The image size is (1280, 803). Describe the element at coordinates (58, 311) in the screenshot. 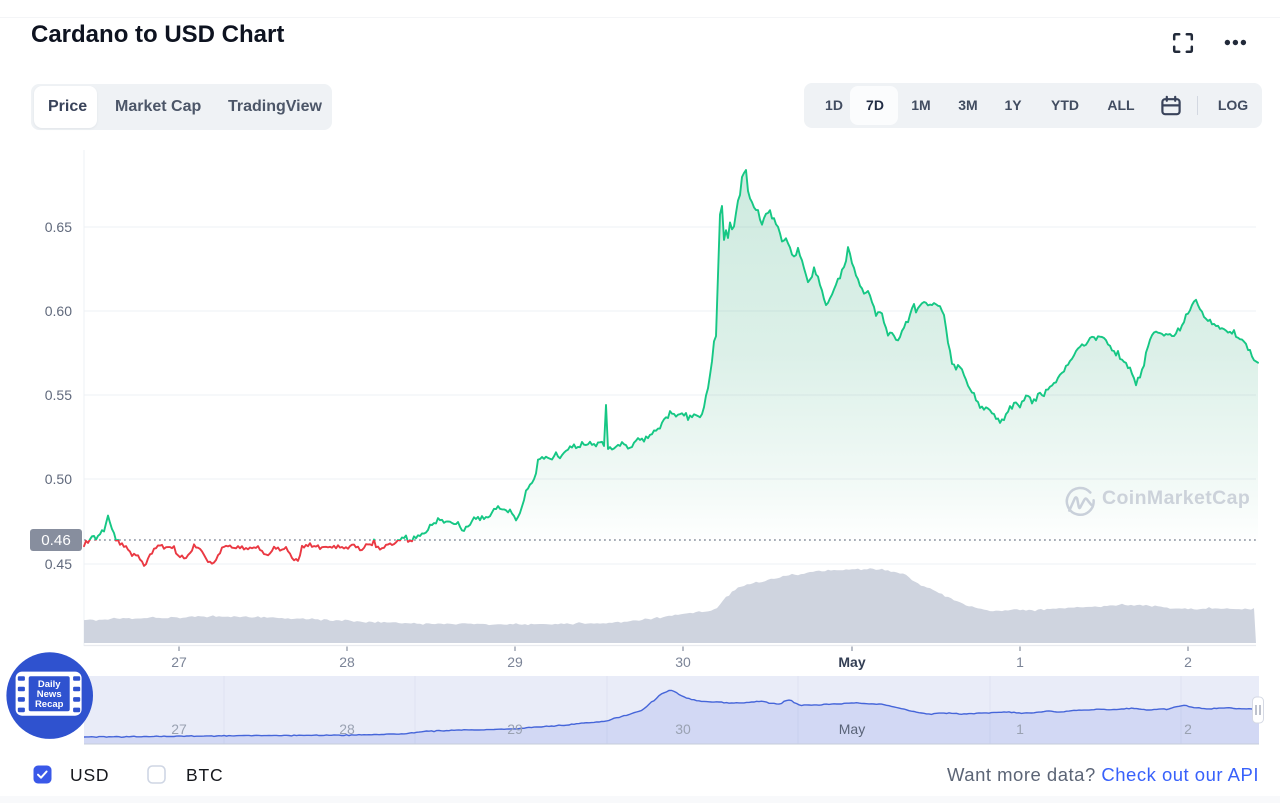

I see `svg-text: 0.60` at that location.